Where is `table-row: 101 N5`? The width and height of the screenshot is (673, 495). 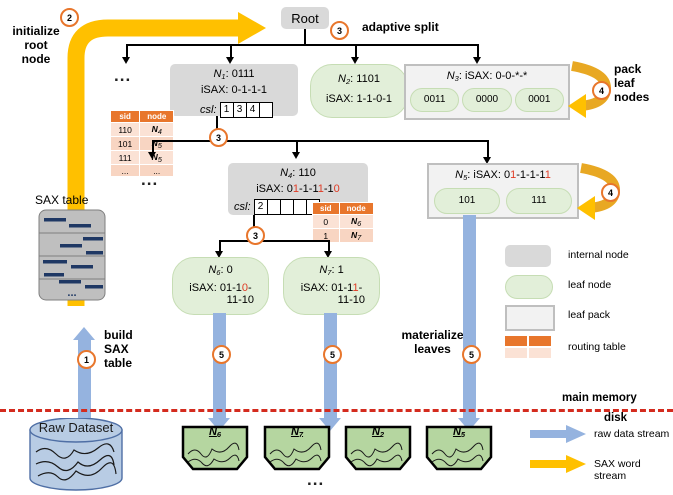 table-row: 101 N5 is located at coordinates (142, 143).